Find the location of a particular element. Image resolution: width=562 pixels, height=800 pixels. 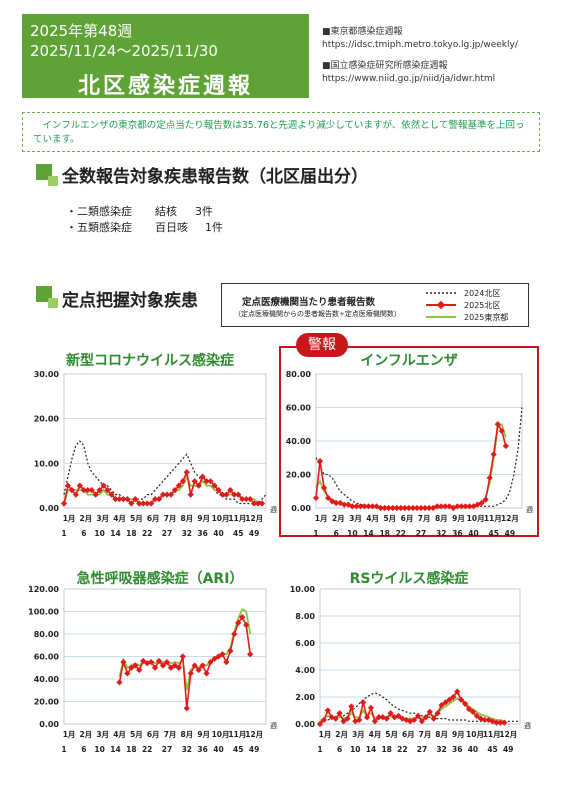

y-tick-label: 20.00 is located at coordinates (47, 419).